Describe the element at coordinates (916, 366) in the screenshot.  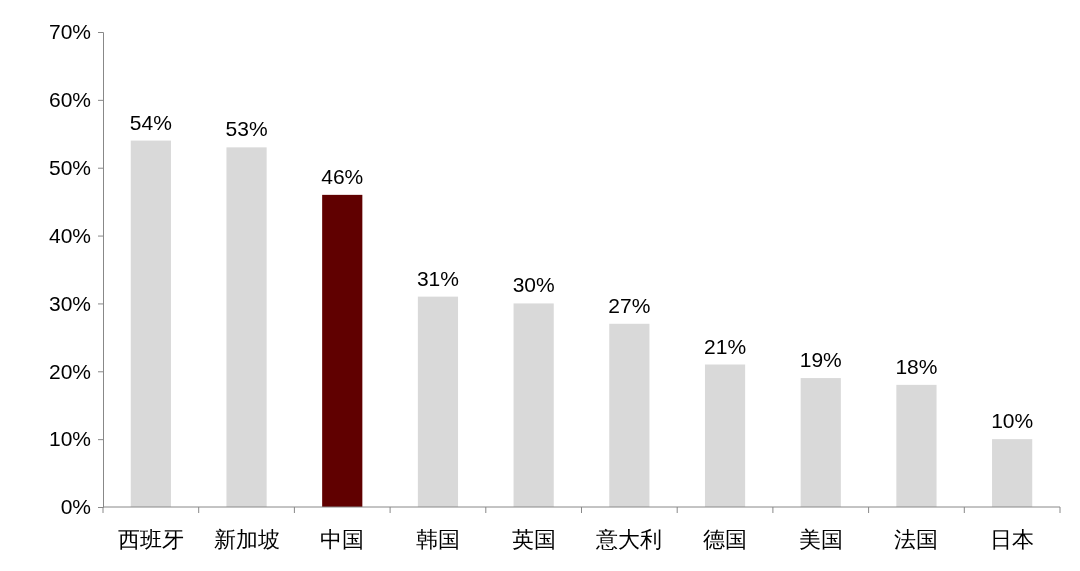
I see `data-label: 18%` at that location.